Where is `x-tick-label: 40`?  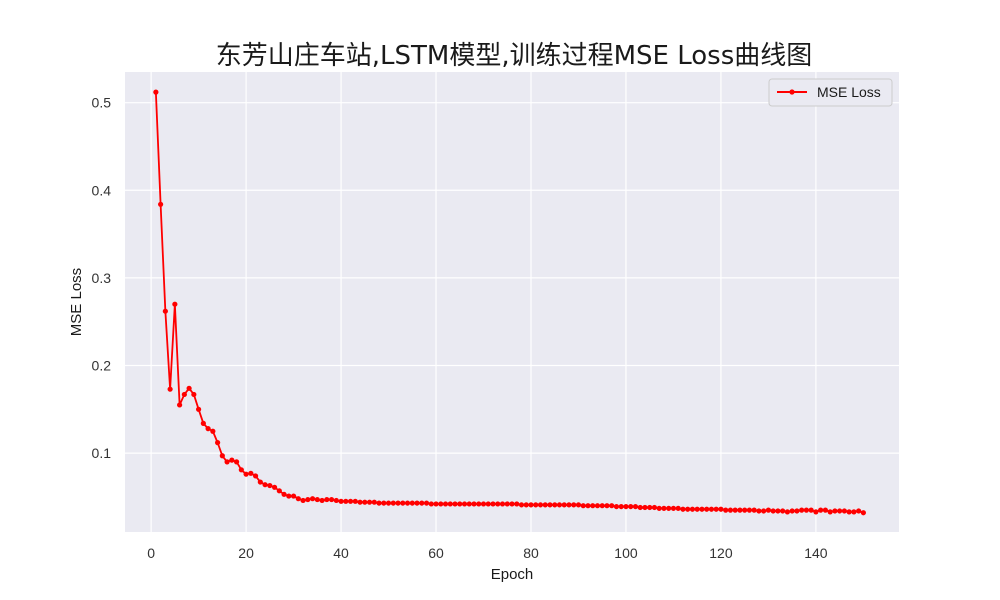
x-tick-label: 40 is located at coordinates (341, 553).